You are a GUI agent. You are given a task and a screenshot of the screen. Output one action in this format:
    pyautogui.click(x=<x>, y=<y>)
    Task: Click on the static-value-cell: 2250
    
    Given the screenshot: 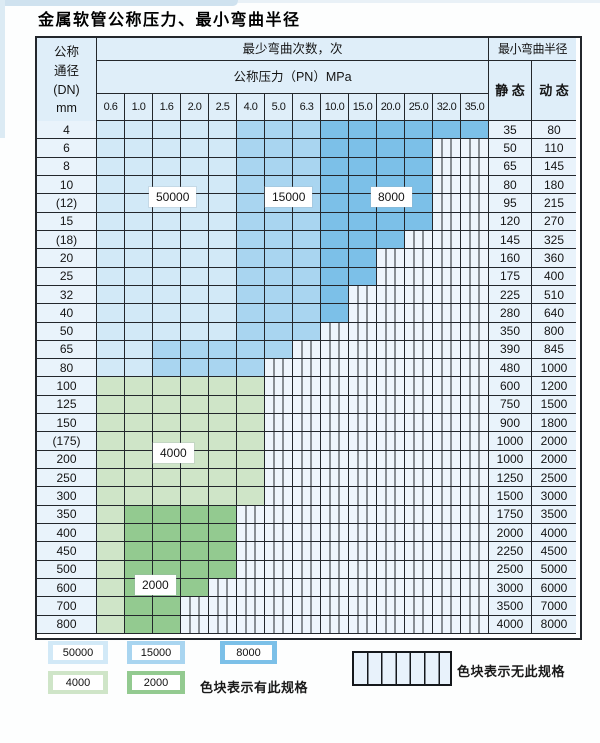 What is the action you would take?
    pyautogui.click(x=510, y=551)
    